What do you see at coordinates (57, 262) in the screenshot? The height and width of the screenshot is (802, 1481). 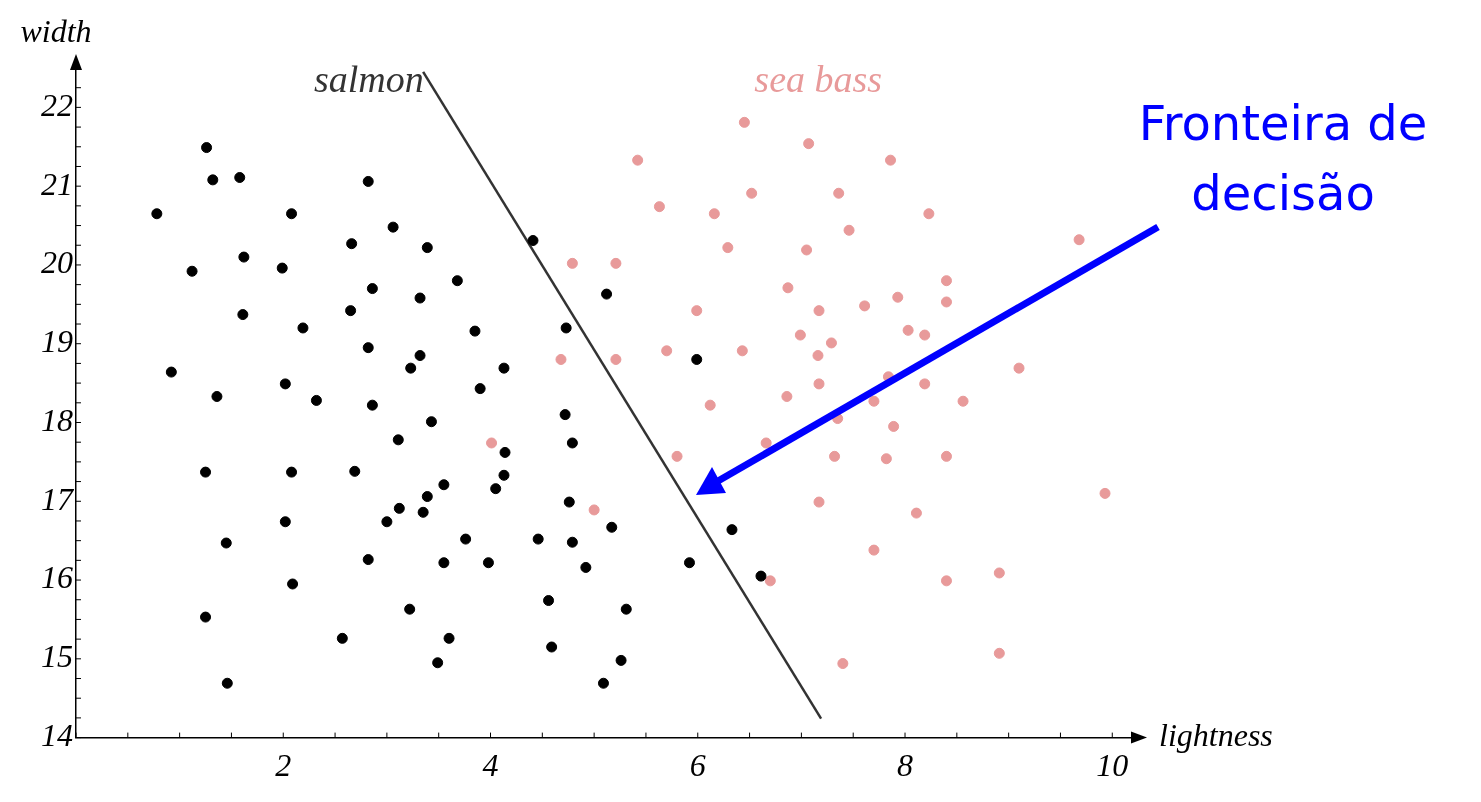 I see `y-tick-label: 20` at bounding box center [57, 262].